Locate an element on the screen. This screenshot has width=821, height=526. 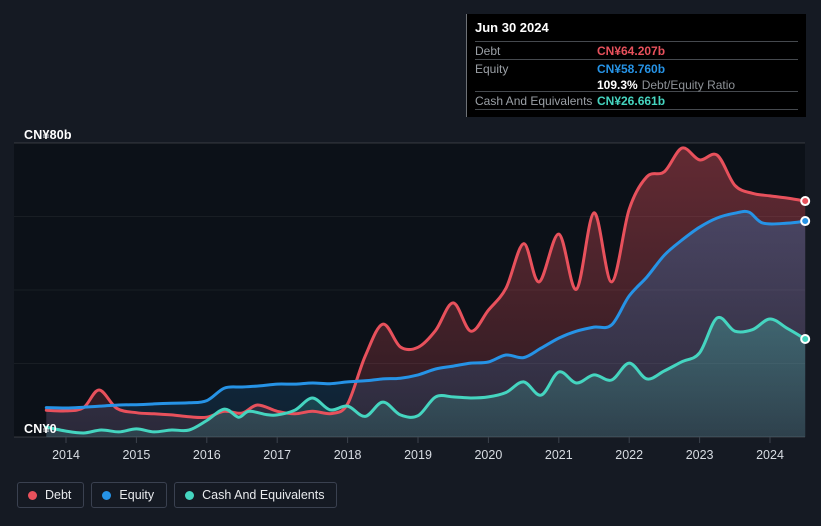
tooltip-cash-value: CN¥26.661b is located at coordinates (631, 100).